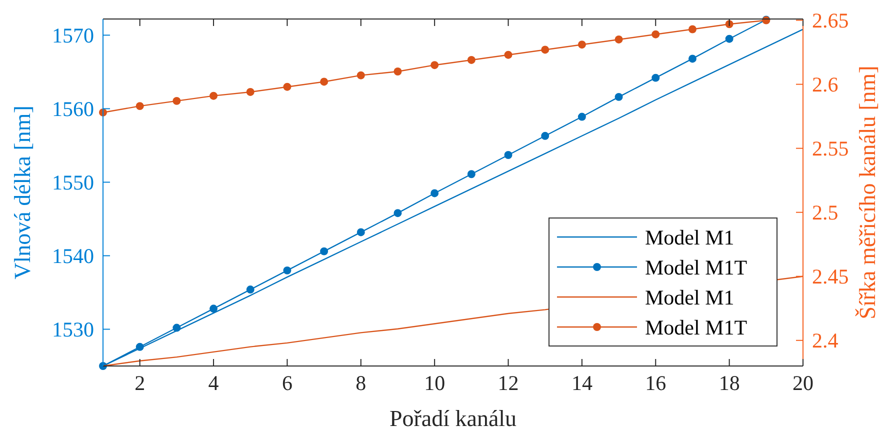 The width and height of the screenshot is (892, 434). What do you see at coordinates (825, 212) in the screenshot?
I see `y2-tick-label: 2.5` at bounding box center [825, 212].